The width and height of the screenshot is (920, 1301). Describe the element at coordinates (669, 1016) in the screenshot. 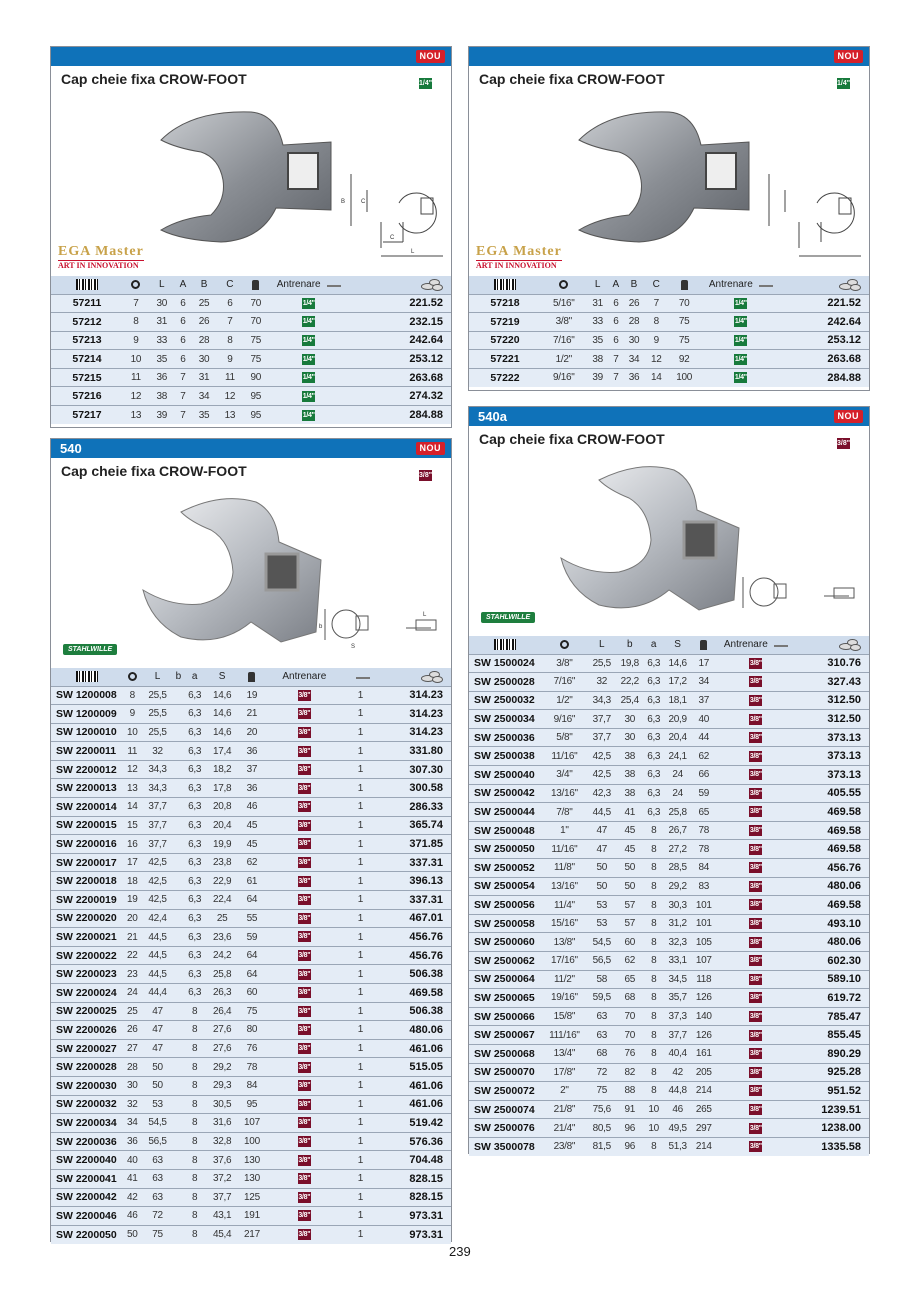

I see `table-row: SW 2500066 15/8" 63 70 8 37,3 140 3/8" 785.47` at that location.